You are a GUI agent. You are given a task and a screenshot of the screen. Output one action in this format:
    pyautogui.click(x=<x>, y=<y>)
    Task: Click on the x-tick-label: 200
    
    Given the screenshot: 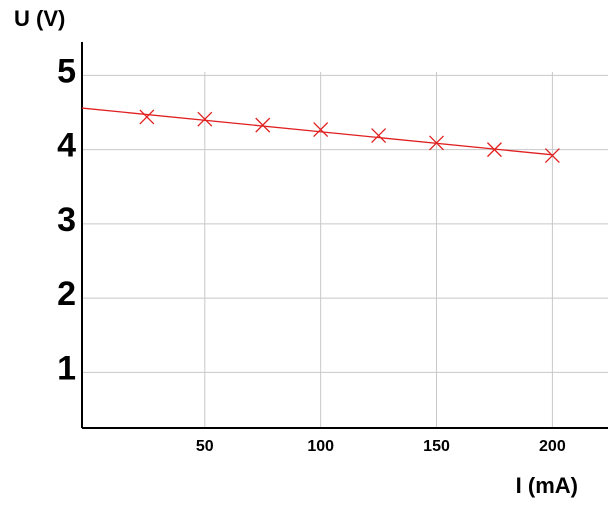 What is the action you would take?
    pyautogui.click(x=552, y=446)
    